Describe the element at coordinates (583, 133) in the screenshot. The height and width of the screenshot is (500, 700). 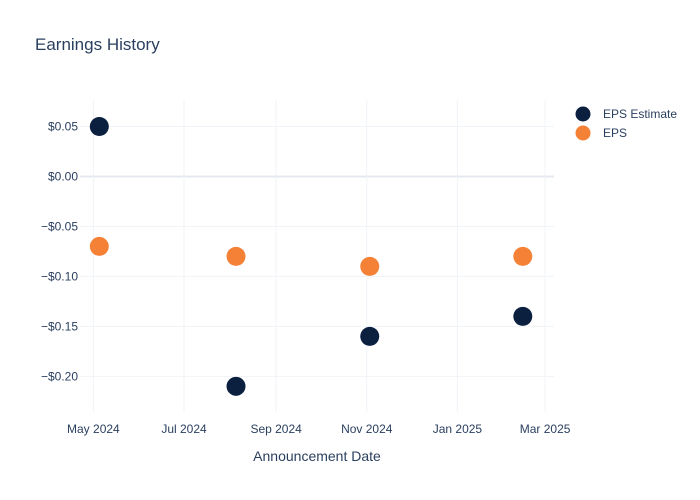
I see `legend-marker-eps` at that location.